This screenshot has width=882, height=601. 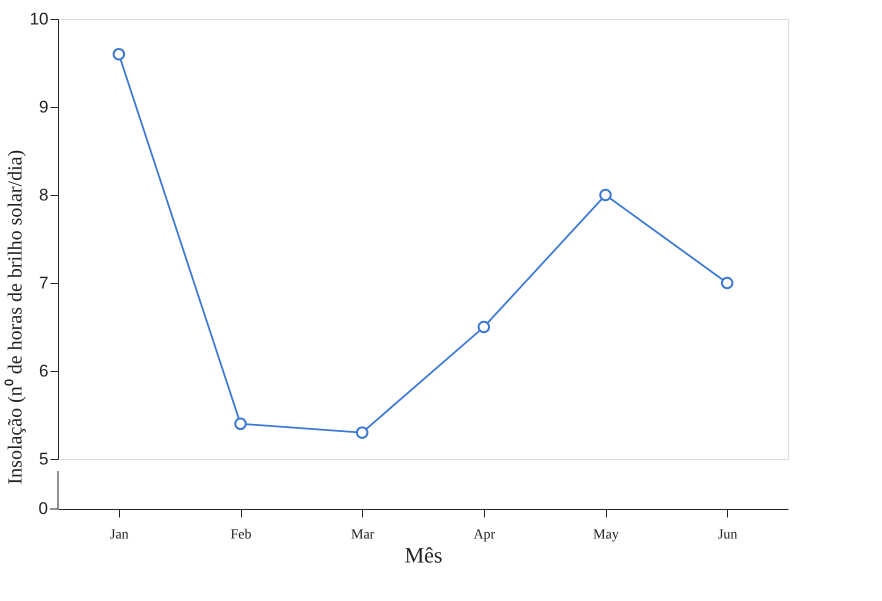 I want to click on y-tick-label: 10, so click(x=39, y=19).